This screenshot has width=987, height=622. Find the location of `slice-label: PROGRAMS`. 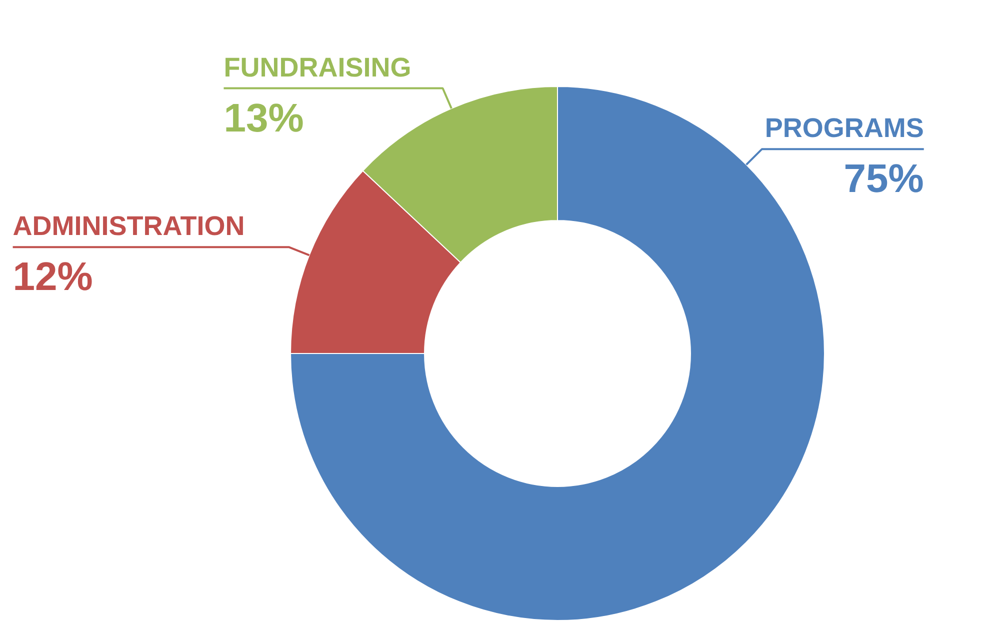

slice-label: PROGRAMS is located at coordinates (844, 128).